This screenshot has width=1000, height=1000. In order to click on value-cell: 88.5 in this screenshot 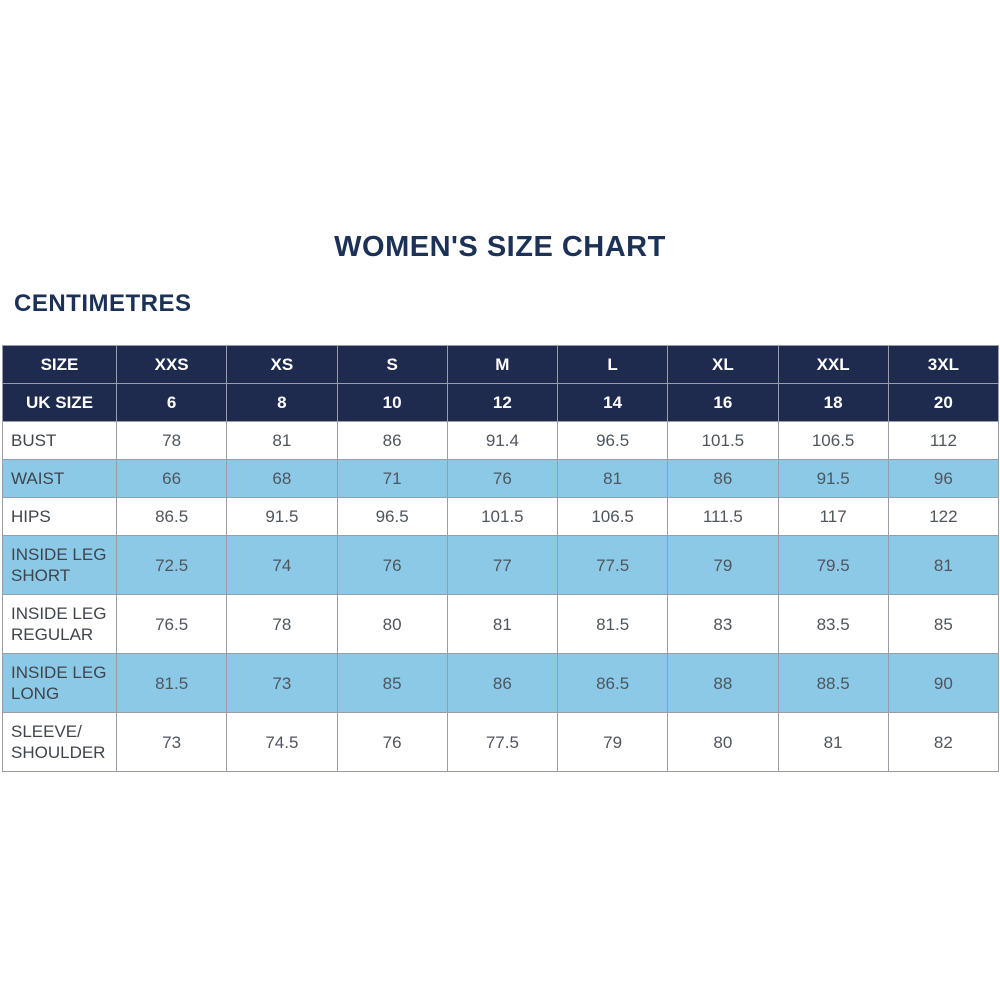, I will do `click(833, 683)`.